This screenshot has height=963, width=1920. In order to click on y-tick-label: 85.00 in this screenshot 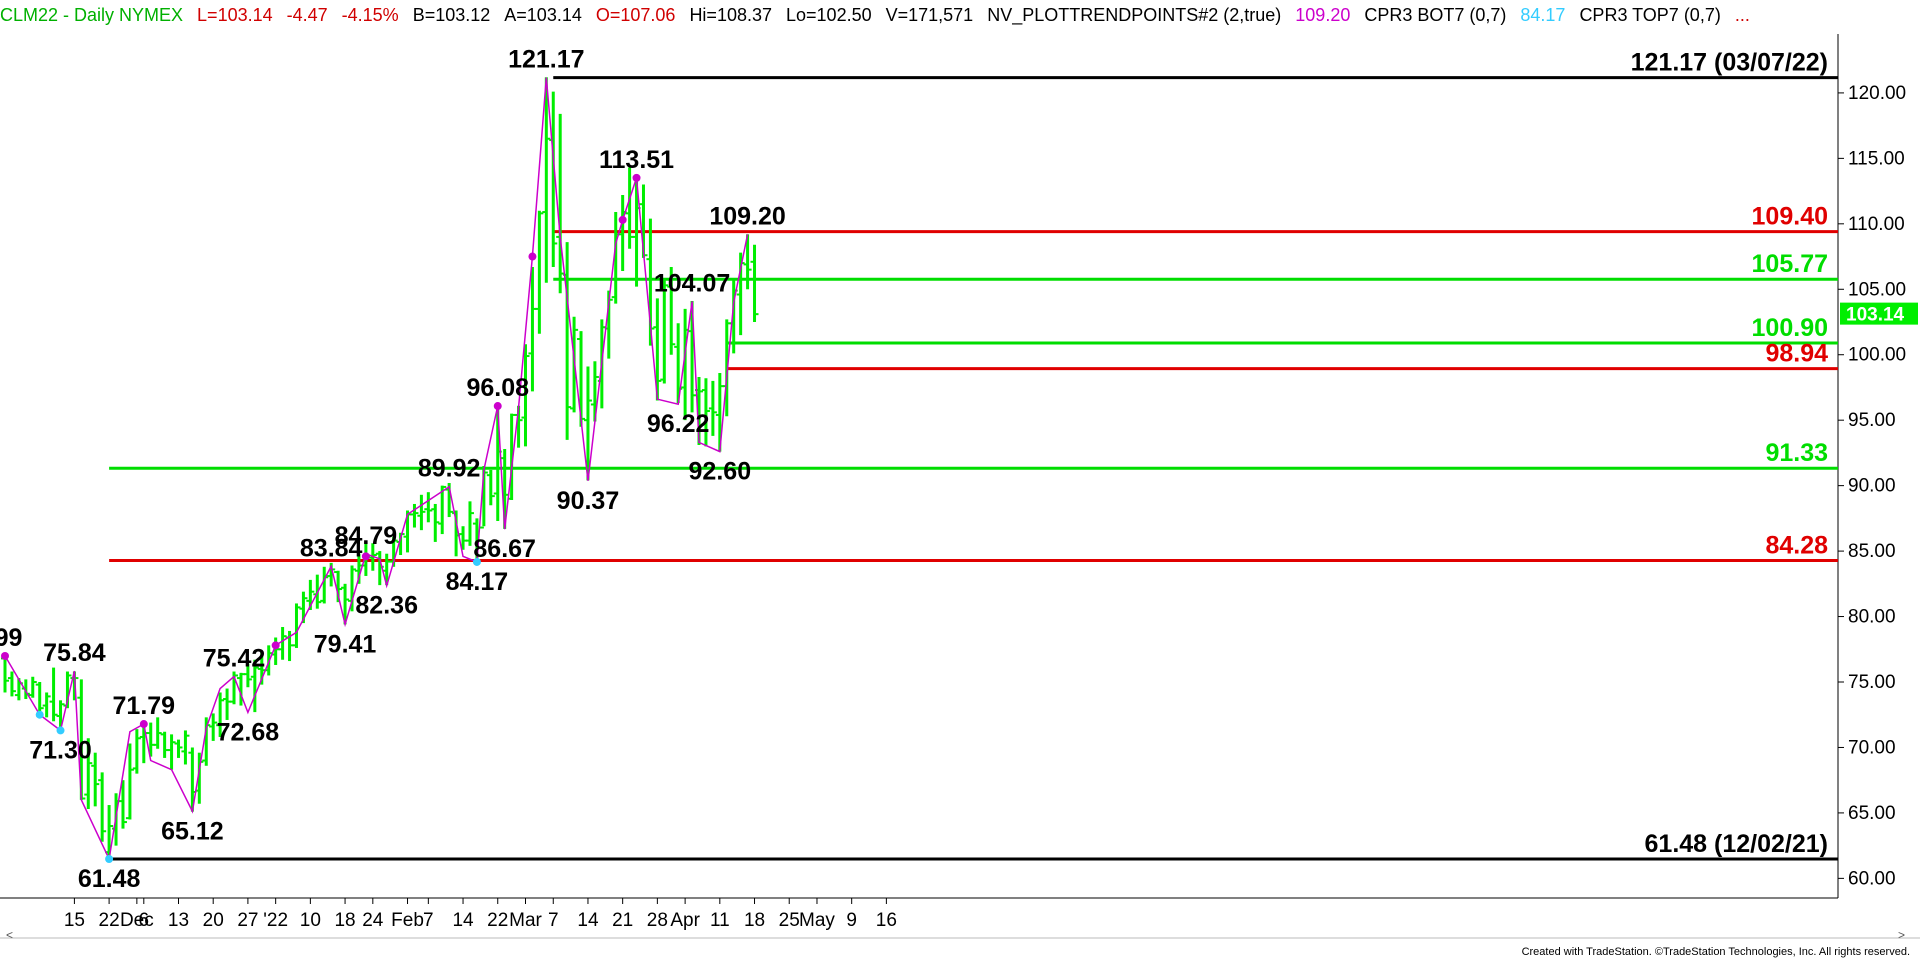, I will do `click(1872, 551)`.